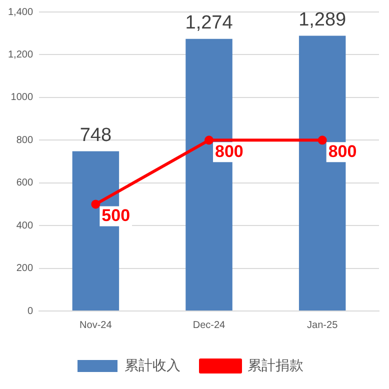 This screenshot has width=389, height=389. Describe the element at coordinates (96, 325) in the screenshot. I see `x-tick-label: Nov-24` at that location.